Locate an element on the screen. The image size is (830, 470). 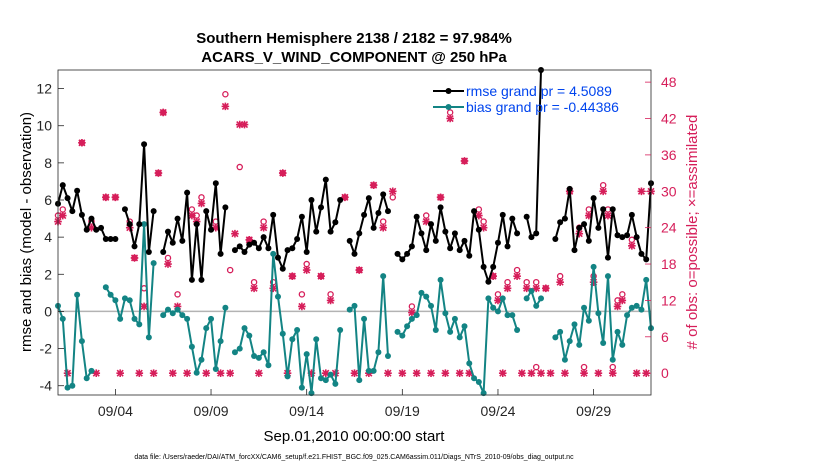
legend-rmse-label: rmse grand pr = 4.5089 is located at coordinates (539, 91).